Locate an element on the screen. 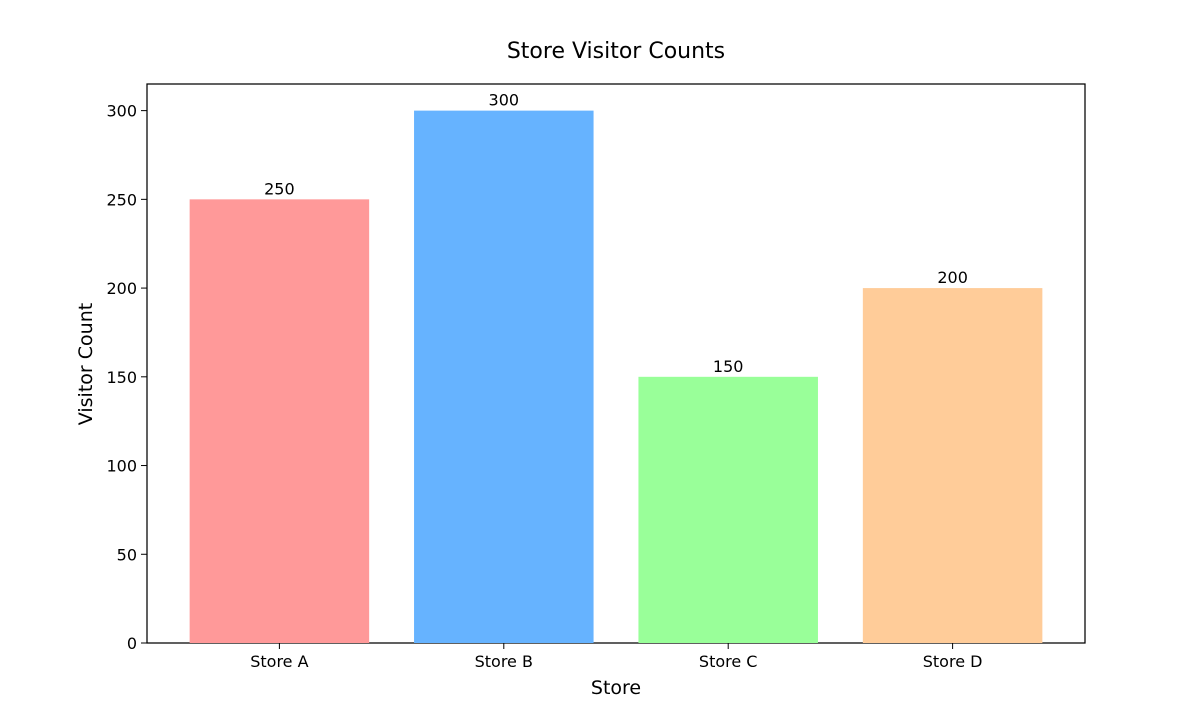 The image size is (1197, 713). data-label: 150 is located at coordinates (728, 366).